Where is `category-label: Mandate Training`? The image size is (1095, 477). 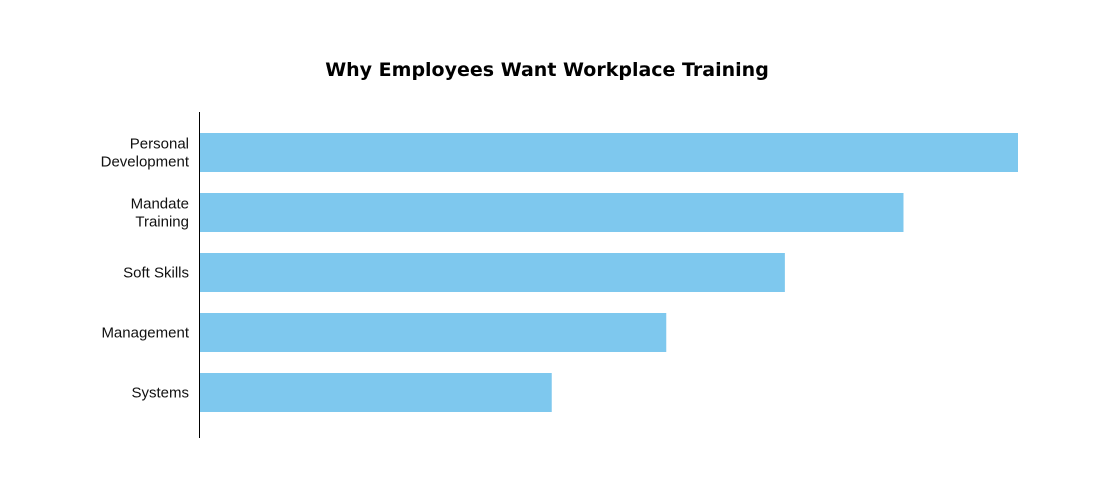
category-label: Mandate Training is located at coordinates (160, 213).